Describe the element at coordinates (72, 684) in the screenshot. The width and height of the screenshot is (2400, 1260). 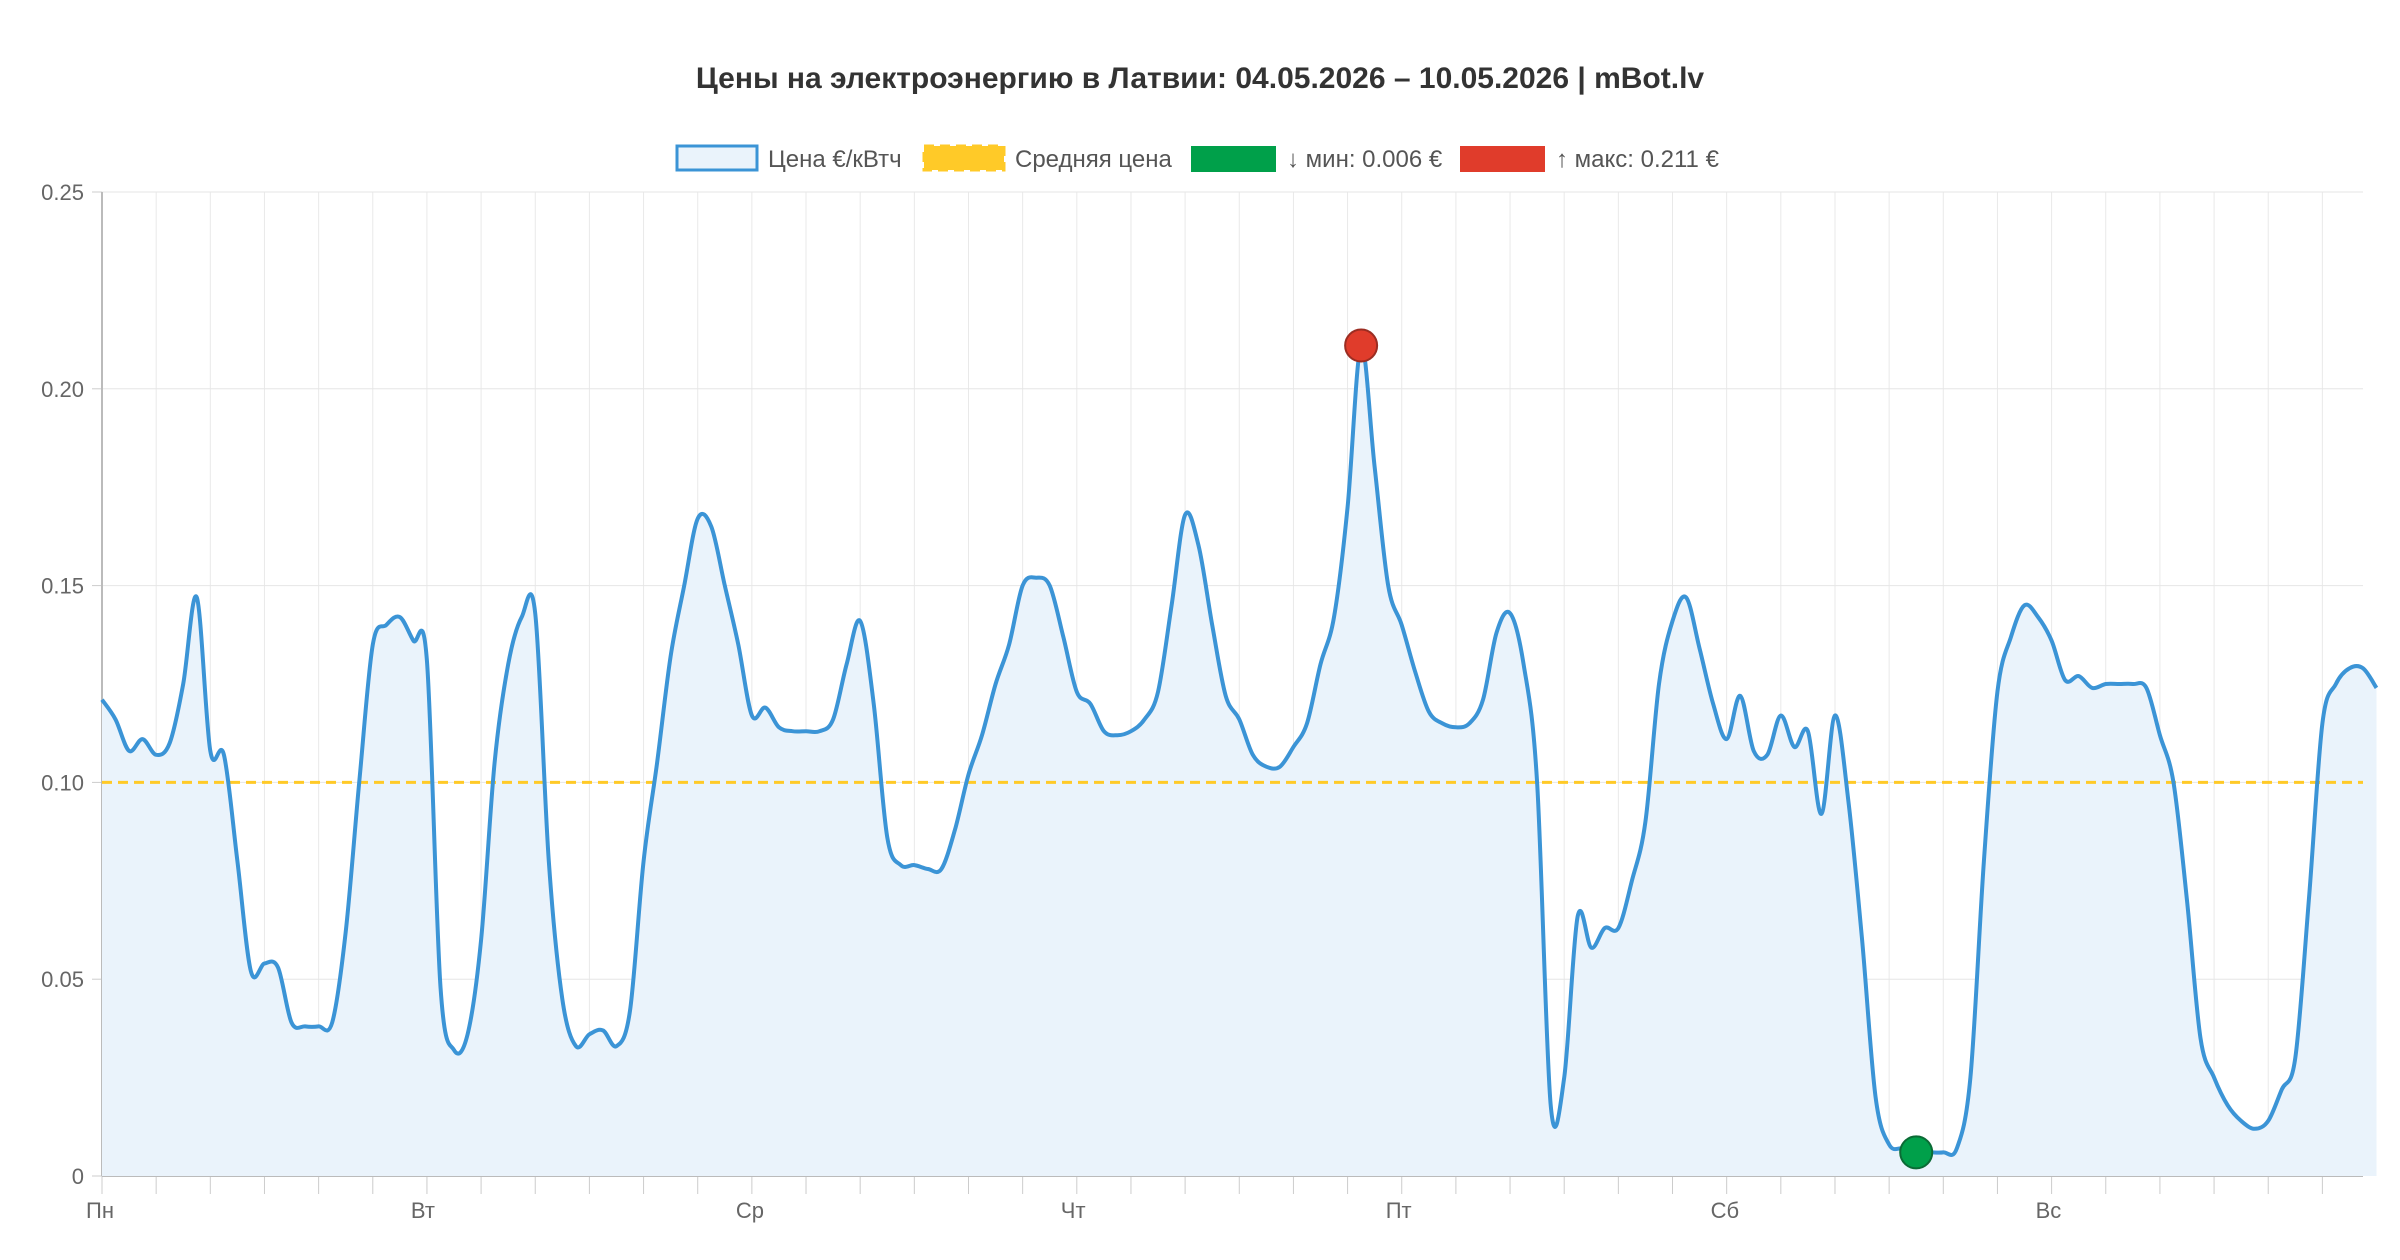
I see `y-axis: 0 0.05 0.10 0.15 0.20 0.25` at that location.